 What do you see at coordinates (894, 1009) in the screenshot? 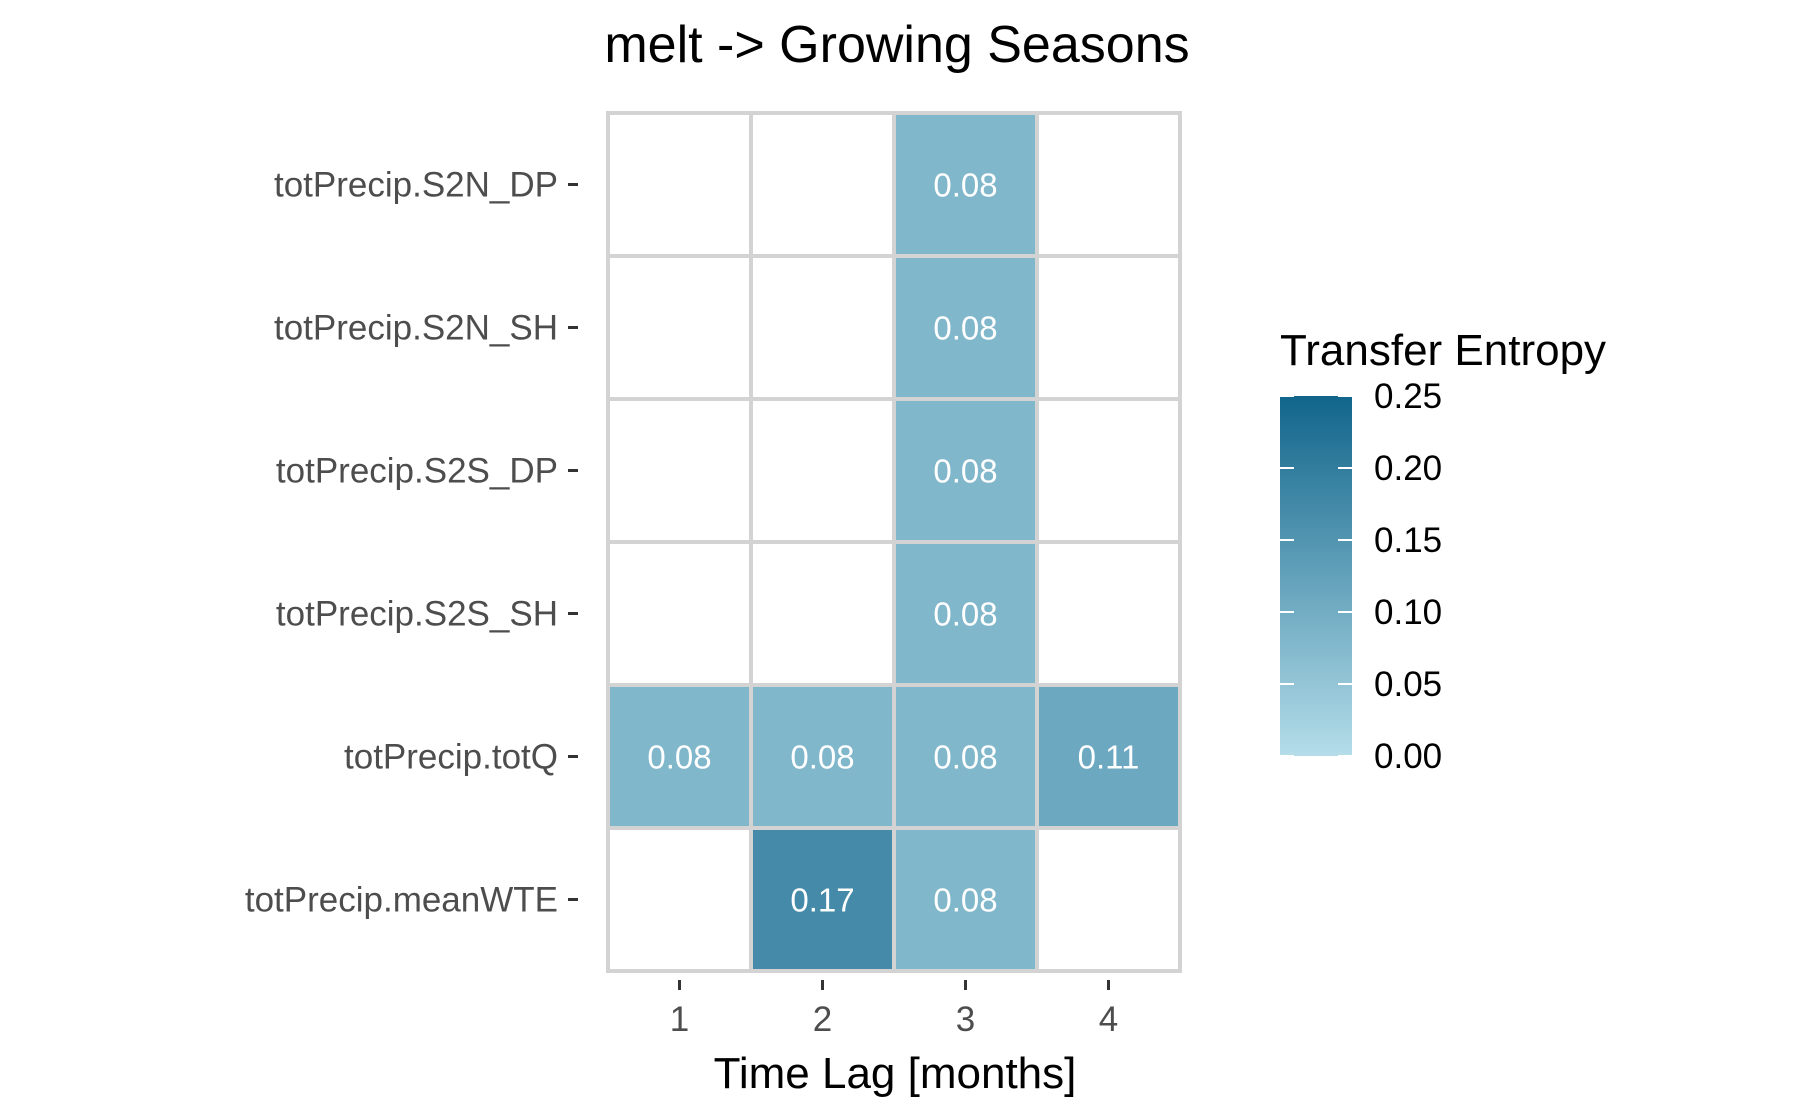
I see `x-axis: 1 2 3 4` at bounding box center [894, 1009].